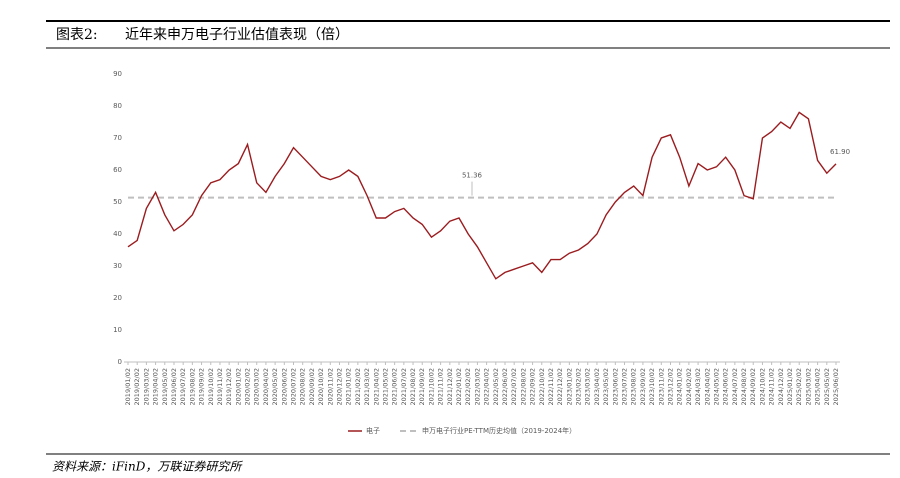 Image resolution: width=900 pixels, height=478 pixels. What do you see at coordinates (781, 386) in the screenshot?
I see `x-tick-label: 2024/12/02` at bounding box center [781, 386].